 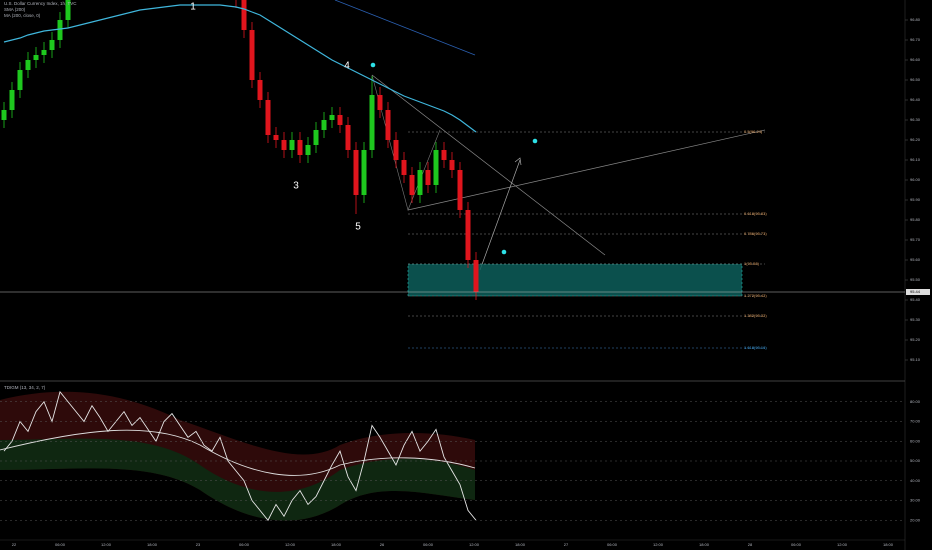 What do you see at coordinates (915, 279) in the screenshot?
I see `y-tick-label: 95.50` at bounding box center [915, 279].